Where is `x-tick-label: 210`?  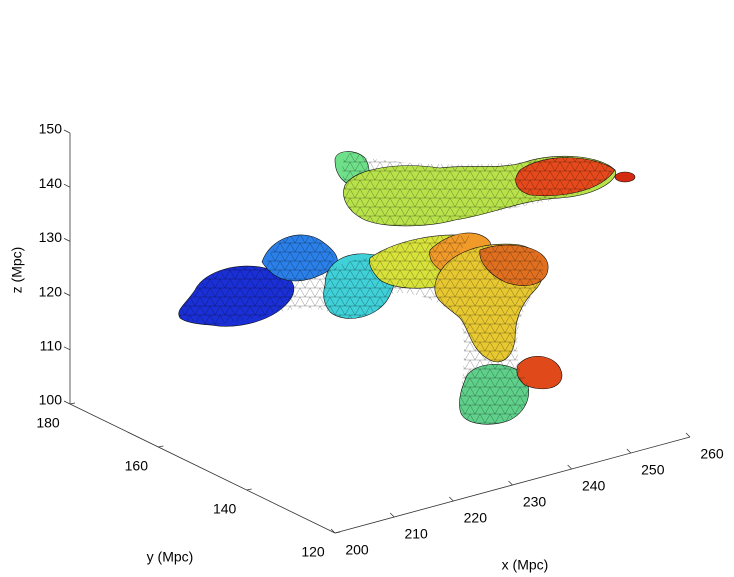
x-tick-label: 210 is located at coordinates (416, 534).